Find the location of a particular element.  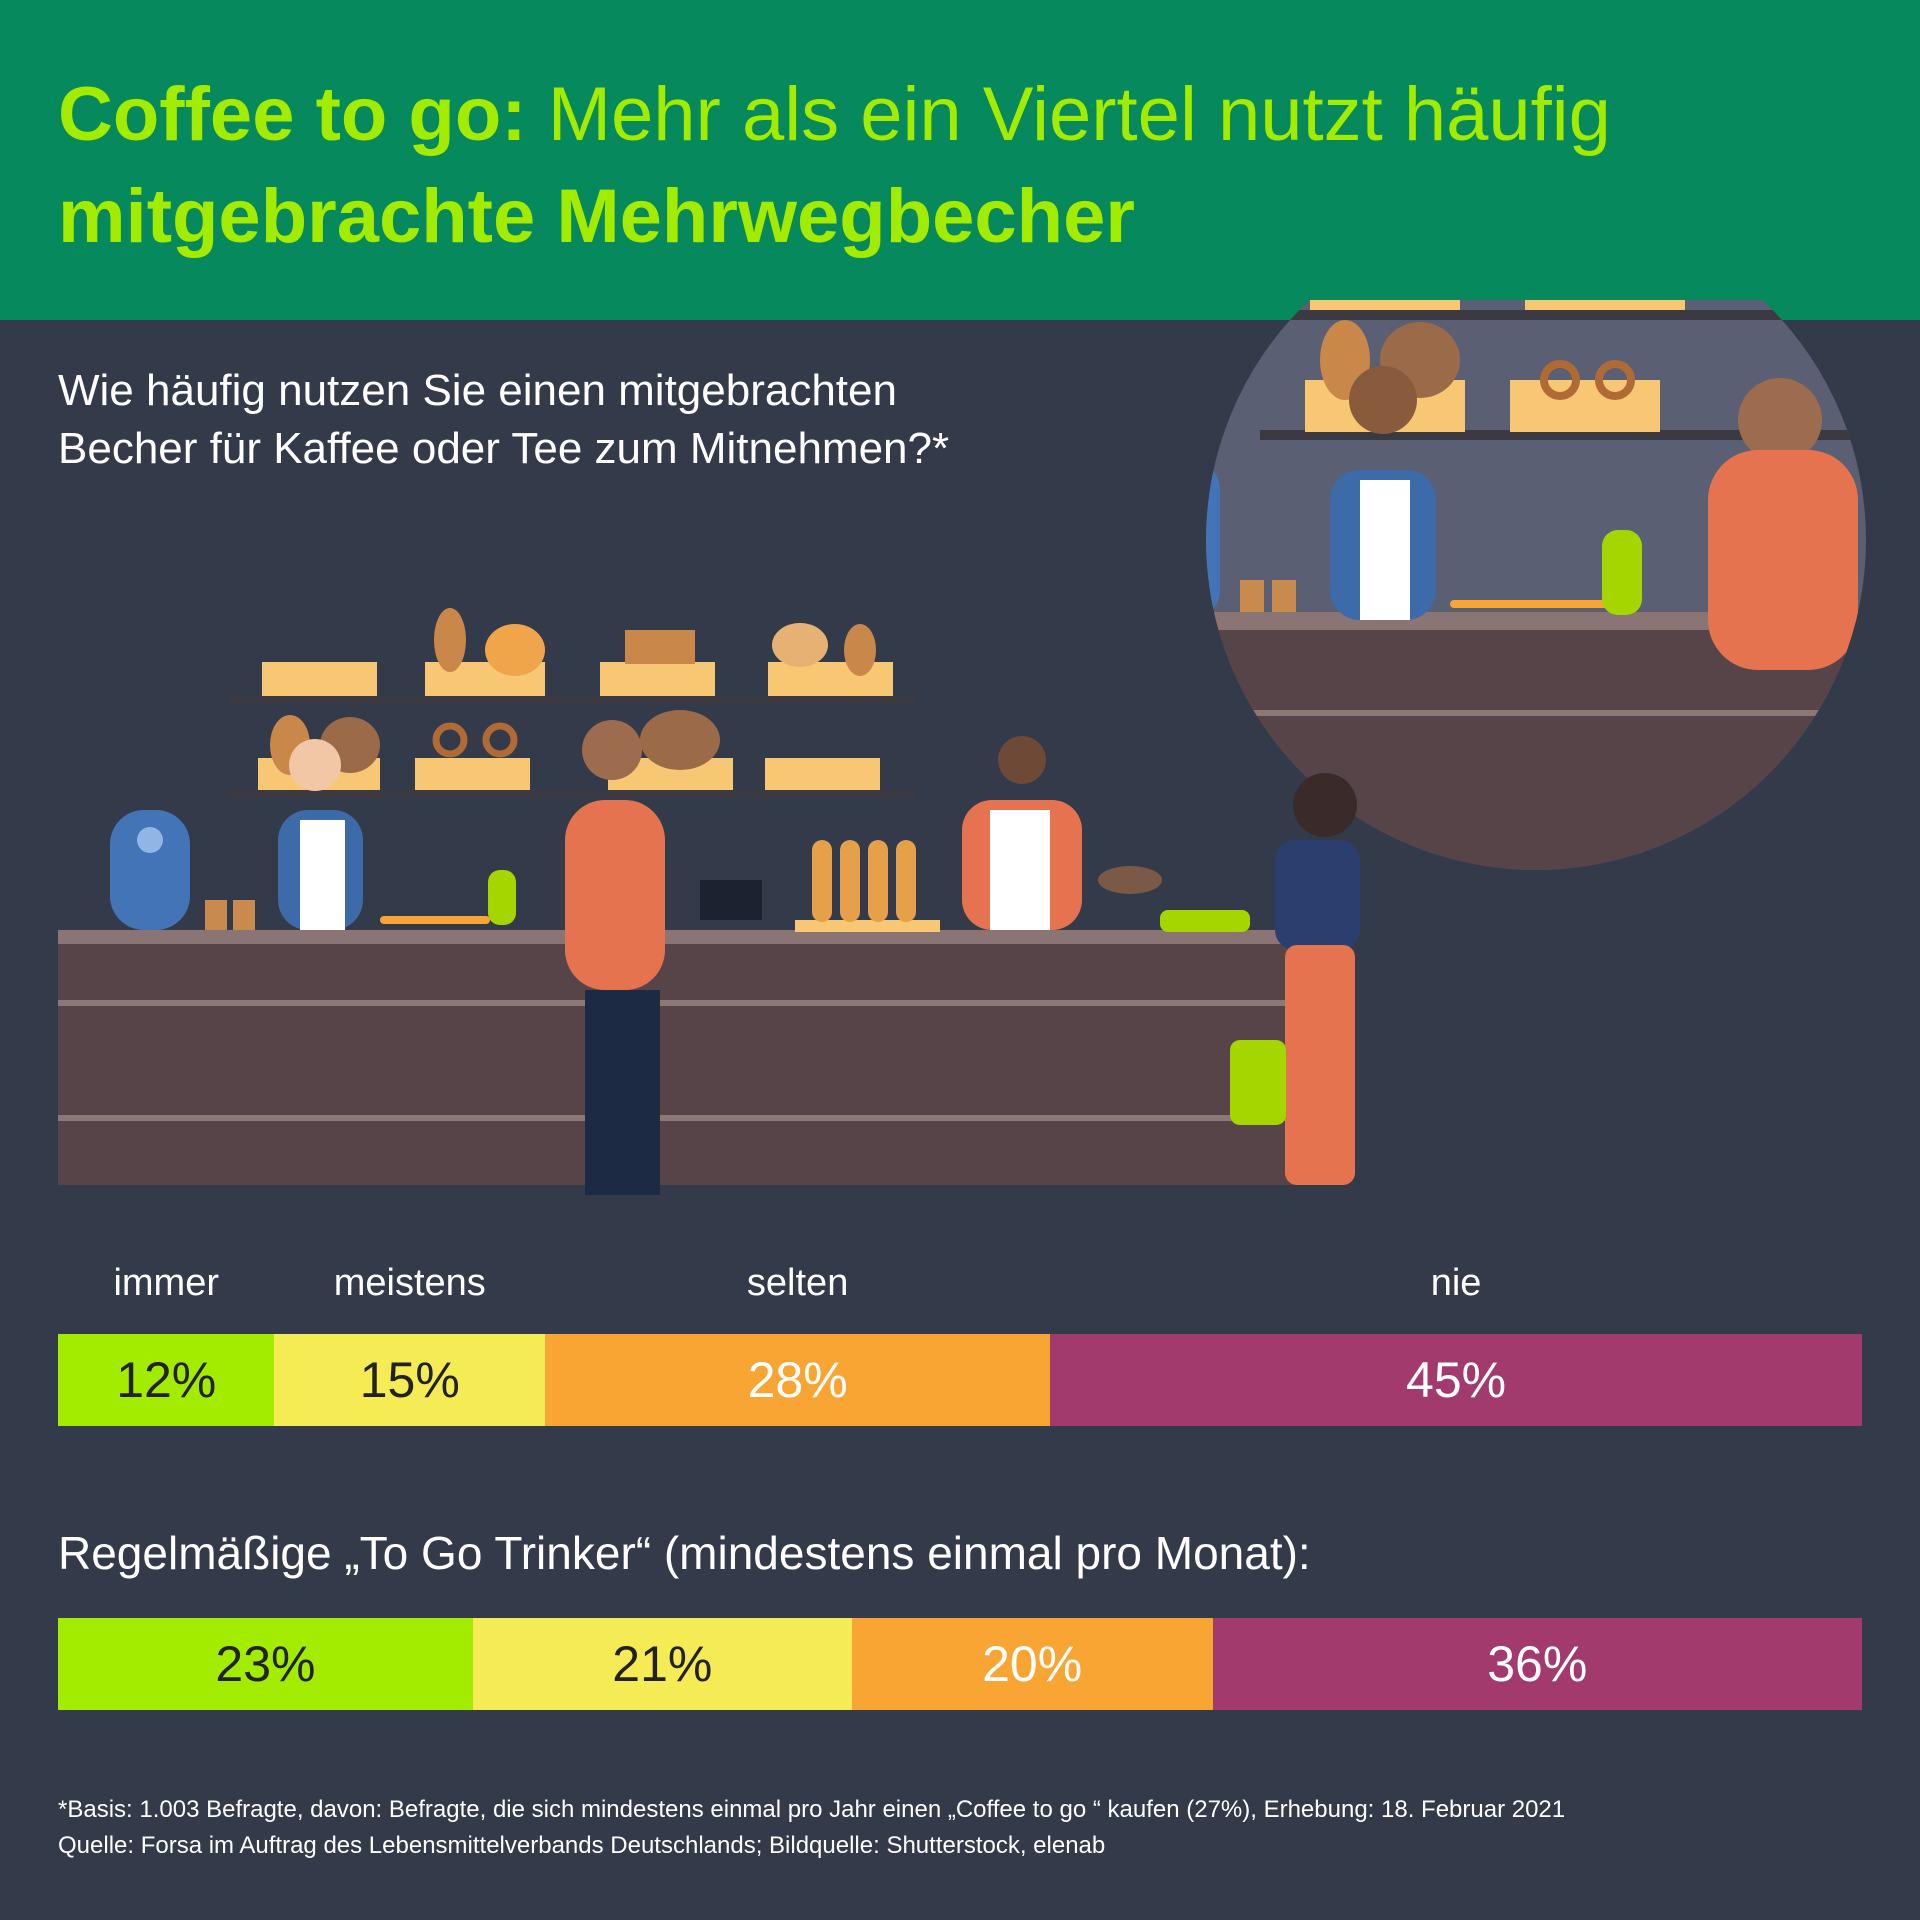

bar-segment-immer: 23% is located at coordinates (265, 1664).